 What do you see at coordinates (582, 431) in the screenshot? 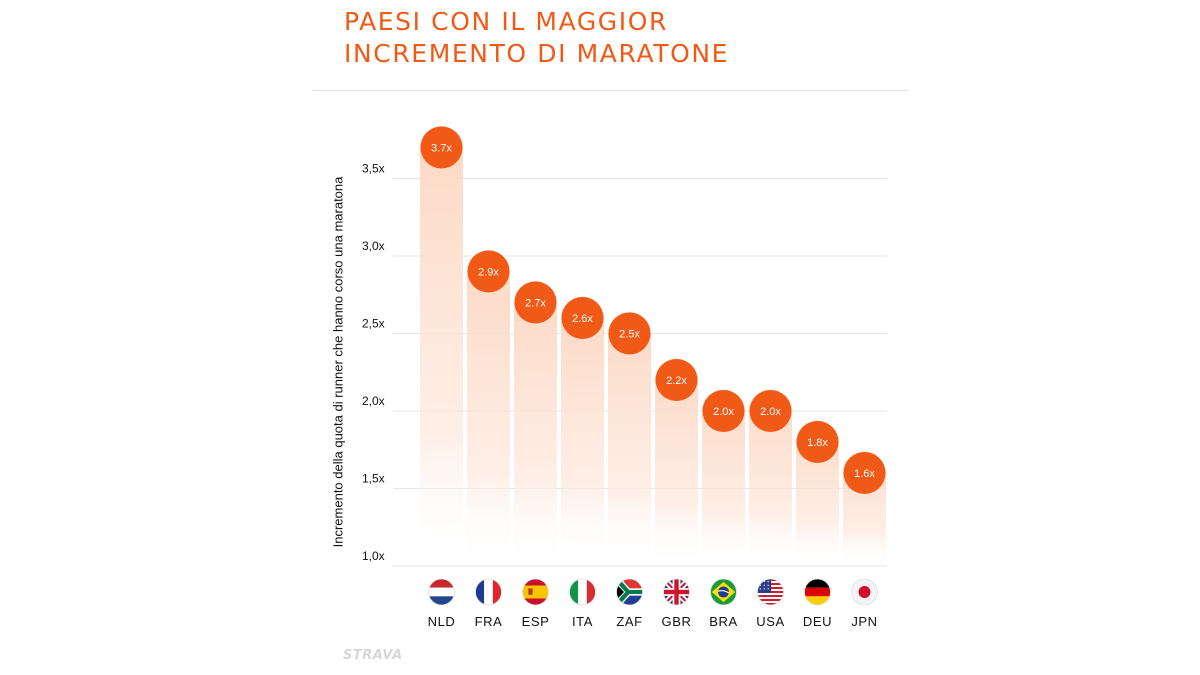
I see `bar-ita` at bounding box center [582, 431].